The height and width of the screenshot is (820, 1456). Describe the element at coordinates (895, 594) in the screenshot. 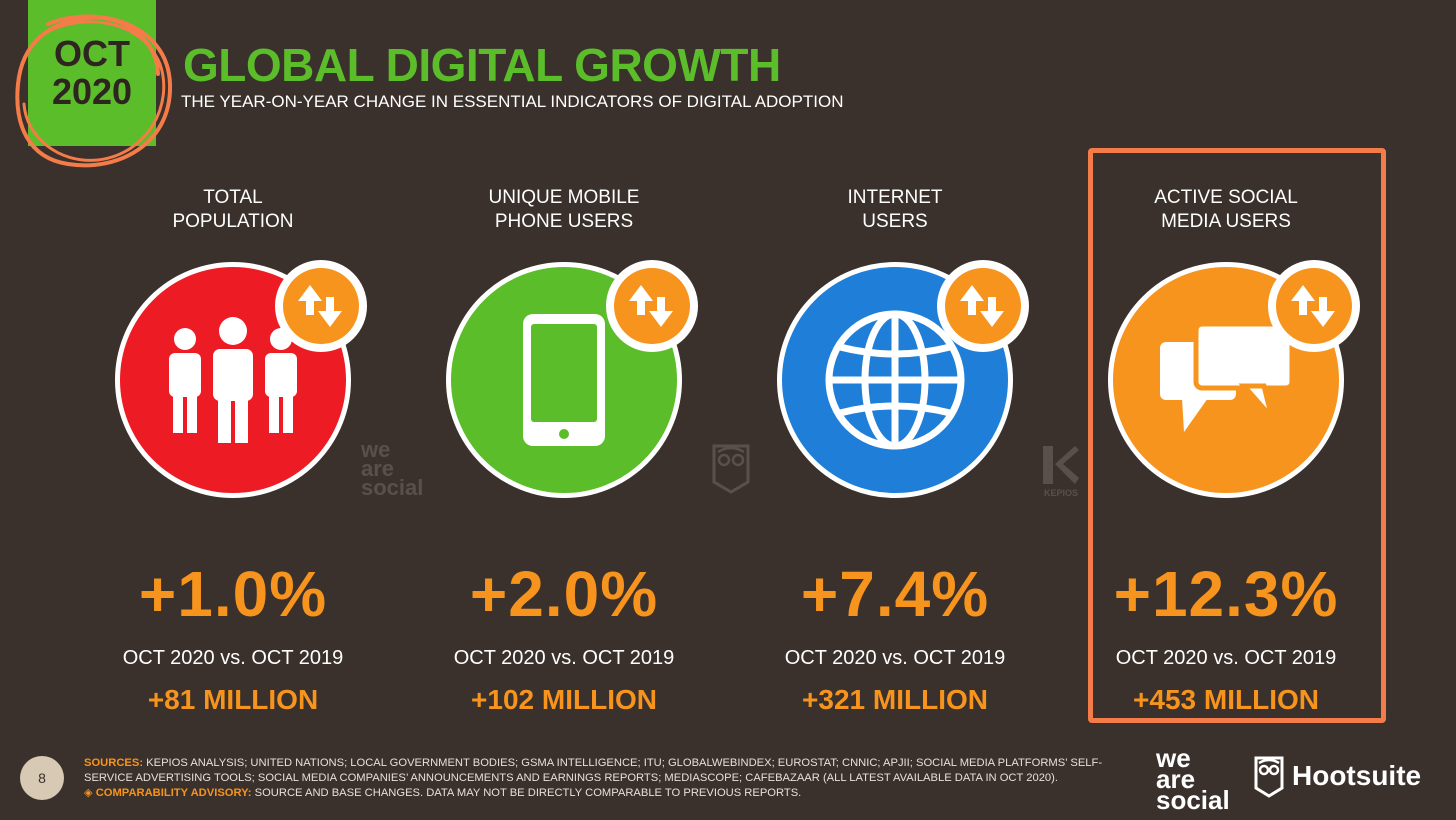

I see `stat-percent: +7.4%` at that location.